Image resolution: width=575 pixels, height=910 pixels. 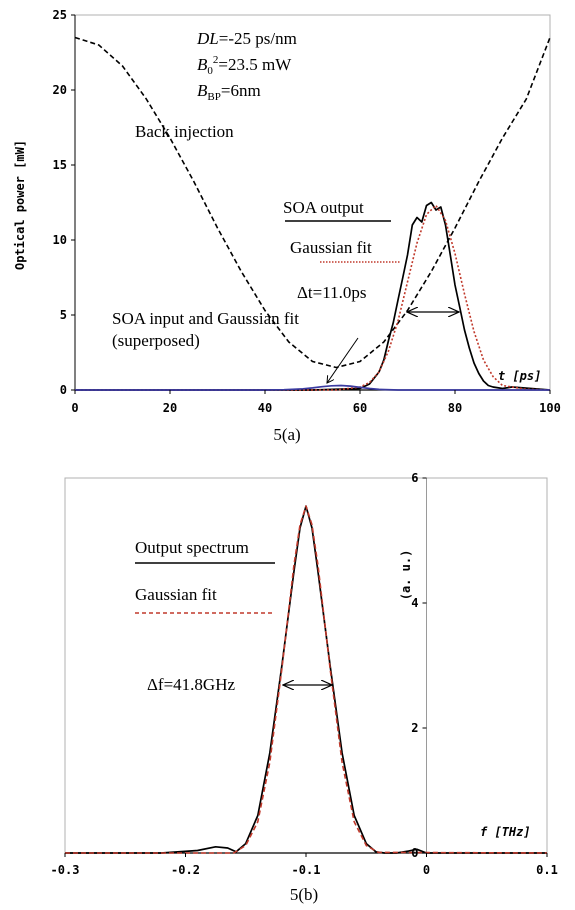 What do you see at coordinates (63, 315) in the screenshot?
I see `y-tick-label: 5` at bounding box center [63, 315].